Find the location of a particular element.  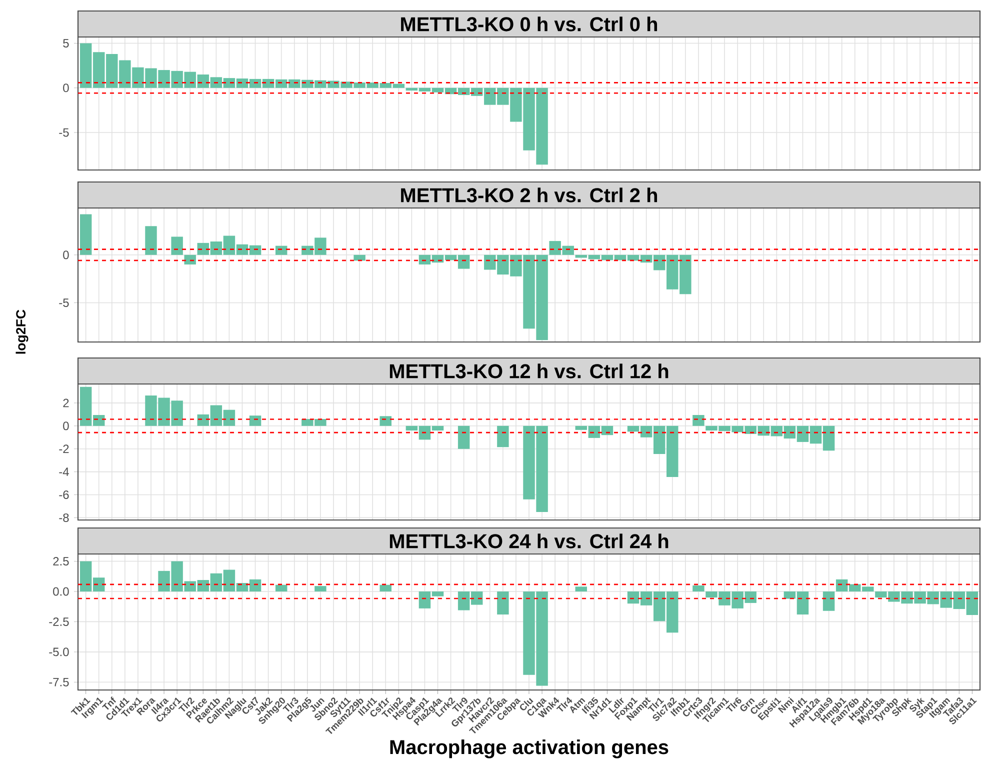

y-tick-label: 2.5 is located at coordinates (61, 561).